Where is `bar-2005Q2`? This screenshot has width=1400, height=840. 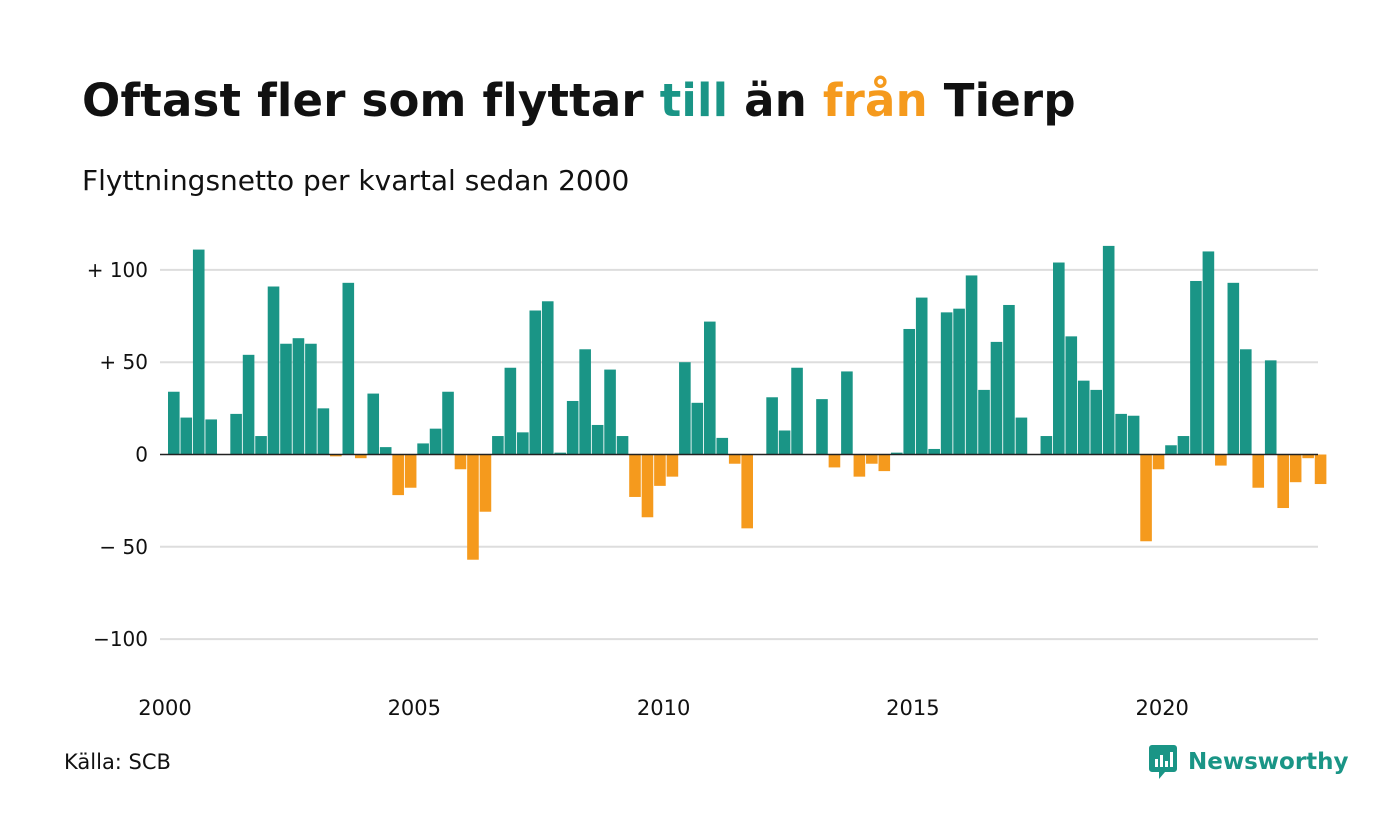 bar-2005Q2 is located at coordinates (435, 441).